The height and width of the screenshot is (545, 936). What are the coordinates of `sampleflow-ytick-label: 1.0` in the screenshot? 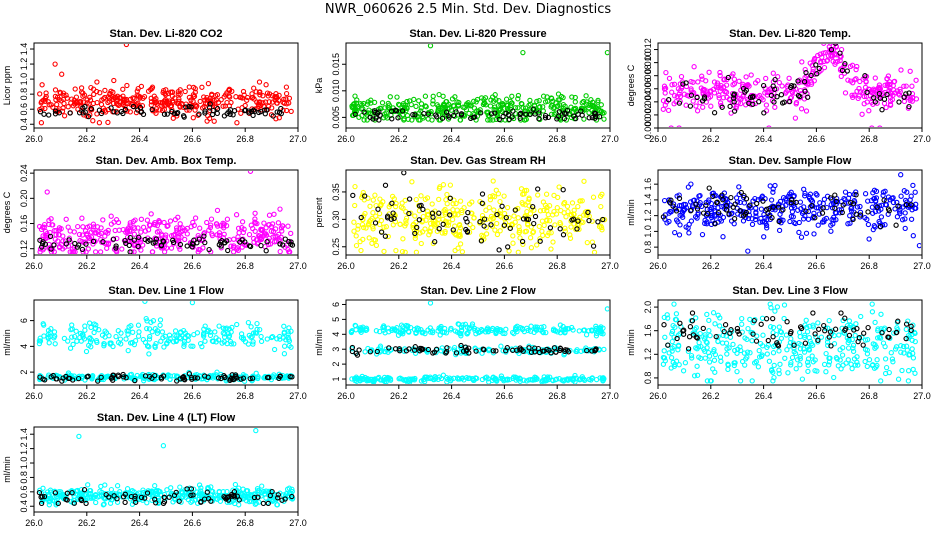 It's located at (648, 231).